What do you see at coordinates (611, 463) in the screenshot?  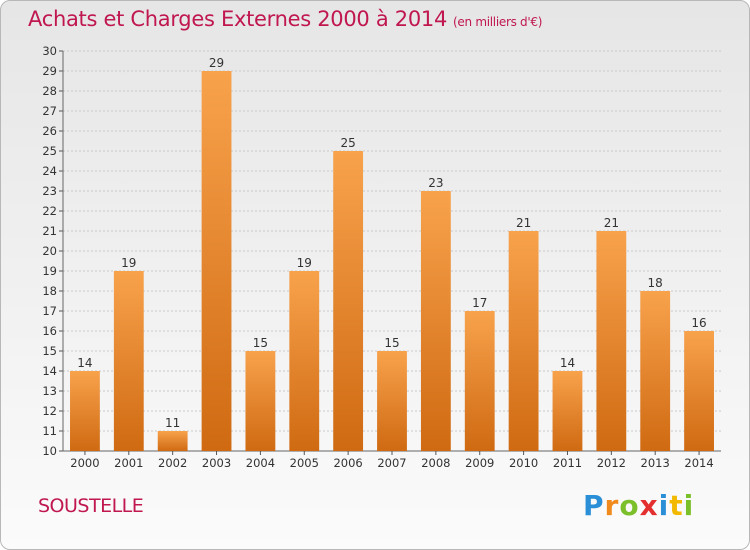 I see `x-tick-label: 2012` at bounding box center [611, 463].